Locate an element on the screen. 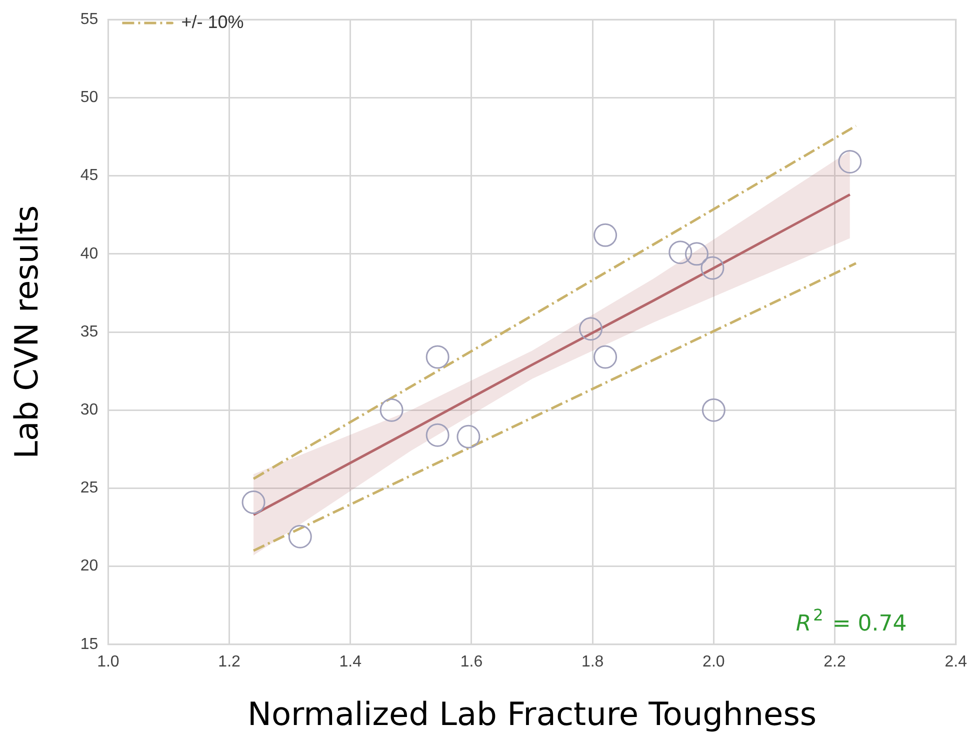 This screenshot has height=746, width=975. x-tick-label: 1.6 is located at coordinates (471, 661).